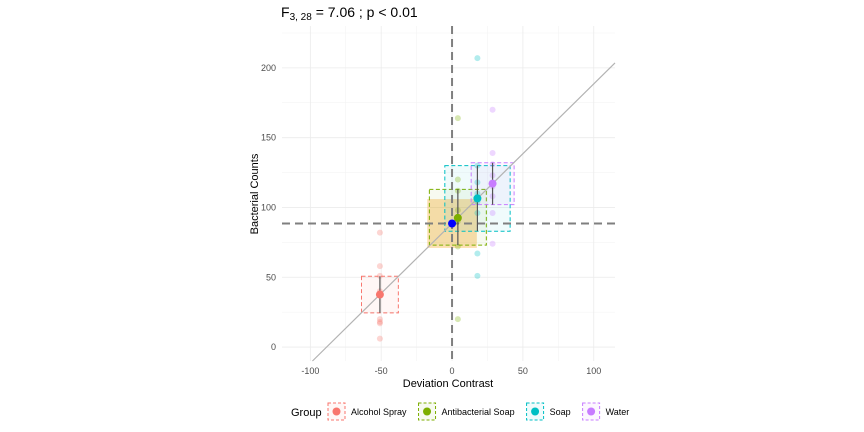 This screenshot has width=864, height=432. What do you see at coordinates (593, 371) in the screenshot?
I see `x-tick-label: 100` at bounding box center [593, 371].